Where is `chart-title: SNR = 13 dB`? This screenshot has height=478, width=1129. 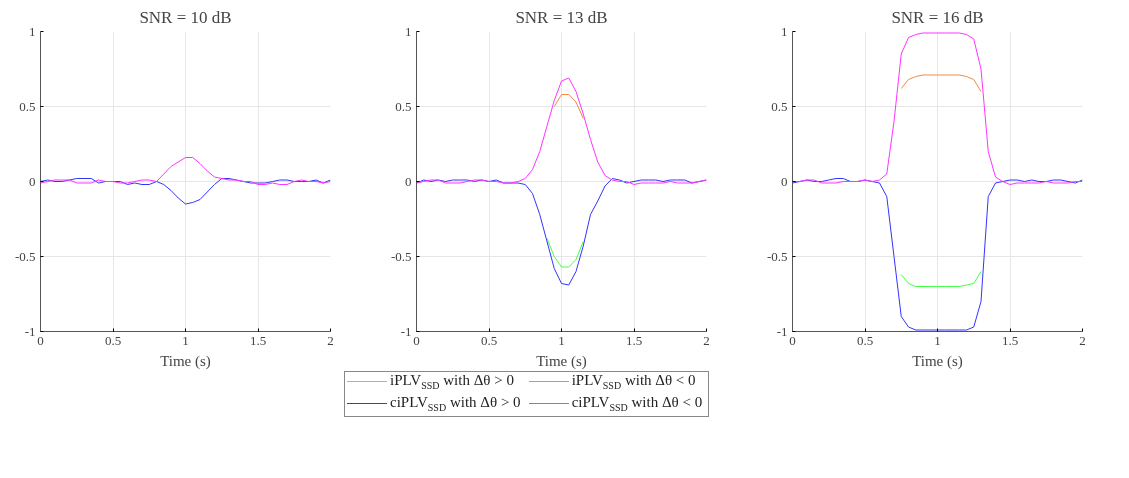
chart-title: SNR = 13 dB is located at coordinates (561, 17).